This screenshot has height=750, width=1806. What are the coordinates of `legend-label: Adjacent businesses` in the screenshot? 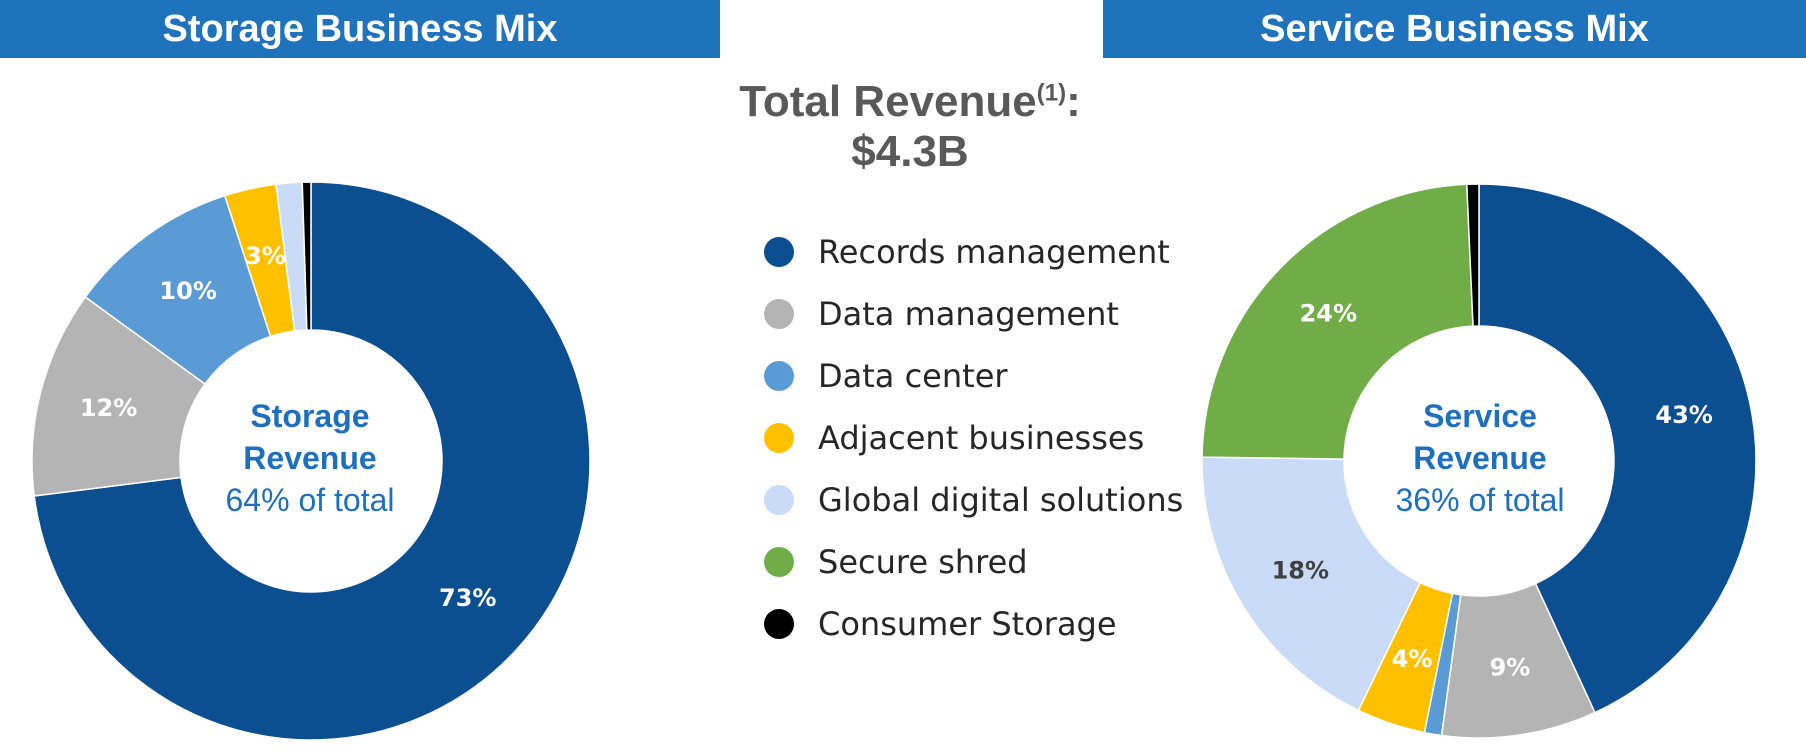 It's located at (981, 438).